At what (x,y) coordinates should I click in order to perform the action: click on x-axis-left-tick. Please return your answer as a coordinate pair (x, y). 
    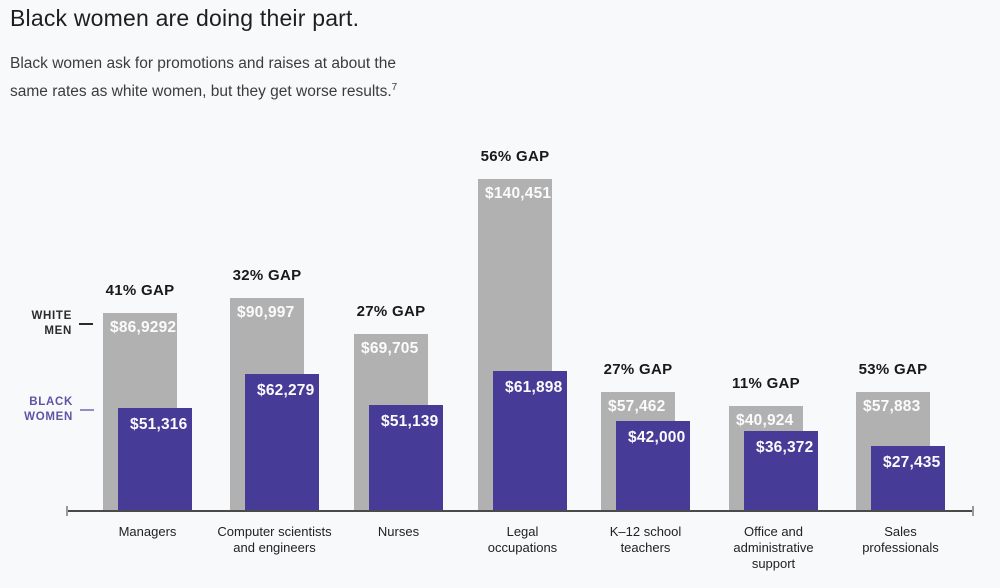
    Looking at the image, I should click on (67, 511).